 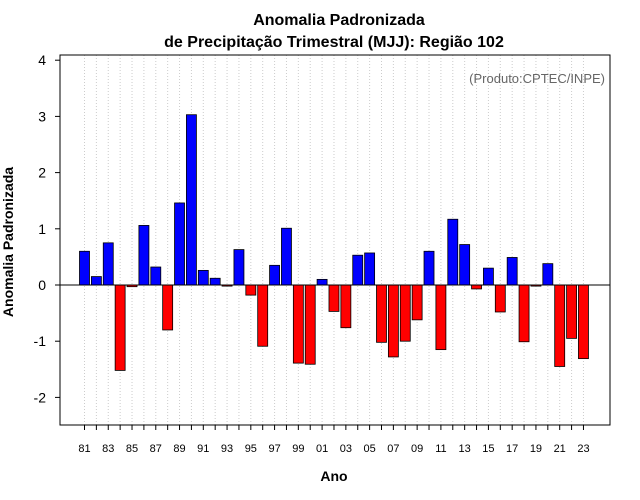 What do you see at coordinates (132, 449) in the screenshot?
I see `x-tick-label: 85` at bounding box center [132, 449].